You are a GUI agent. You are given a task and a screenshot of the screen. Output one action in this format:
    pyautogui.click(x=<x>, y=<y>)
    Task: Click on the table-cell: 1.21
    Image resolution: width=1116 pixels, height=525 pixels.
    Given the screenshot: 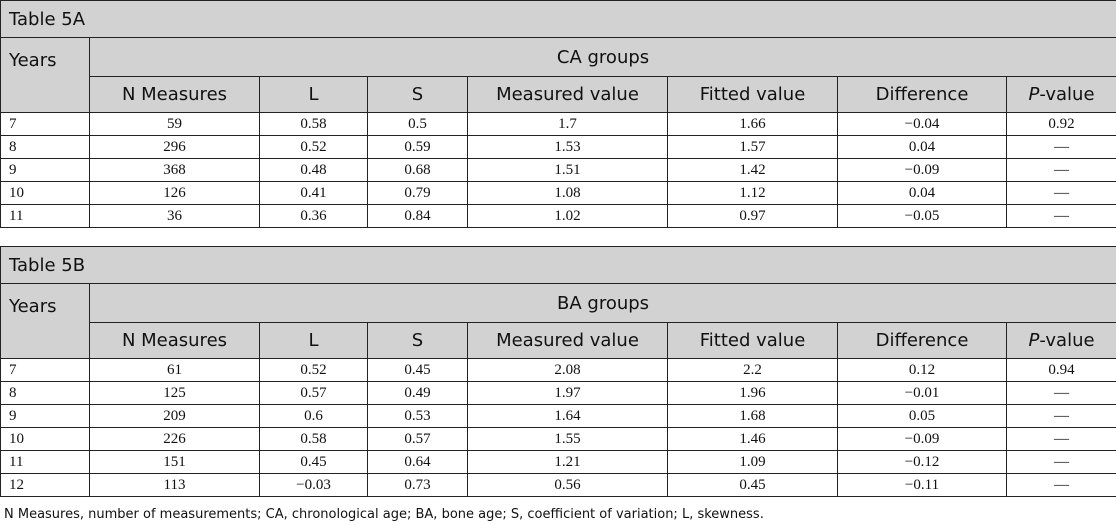 What is the action you would take?
    pyautogui.click(x=567, y=462)
    